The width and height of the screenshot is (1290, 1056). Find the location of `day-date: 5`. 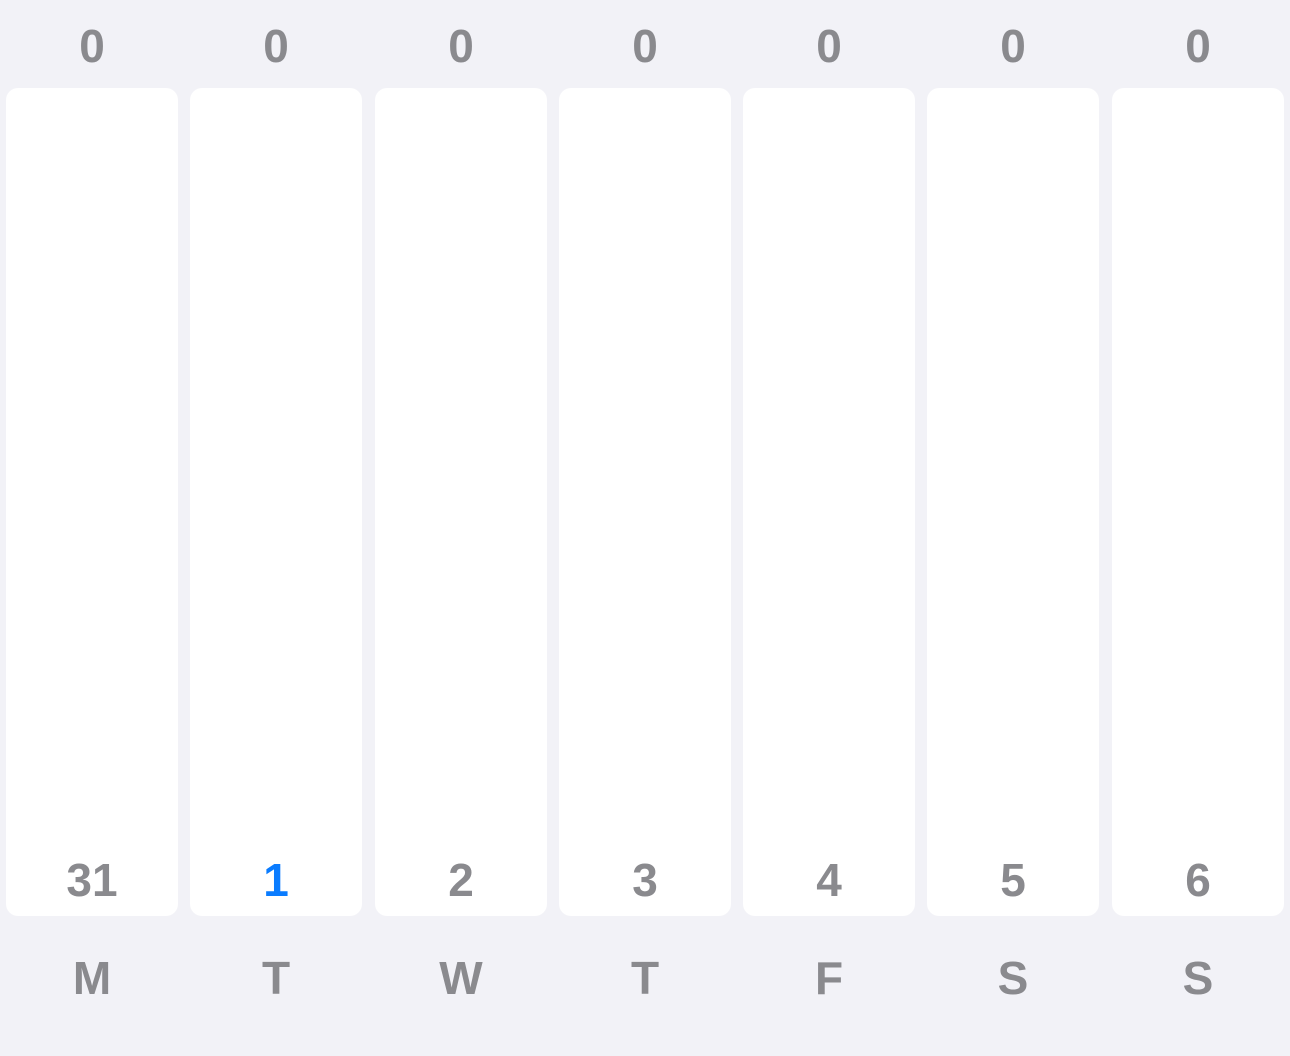

day-date: 5 is located at coordinates (1013, 880).